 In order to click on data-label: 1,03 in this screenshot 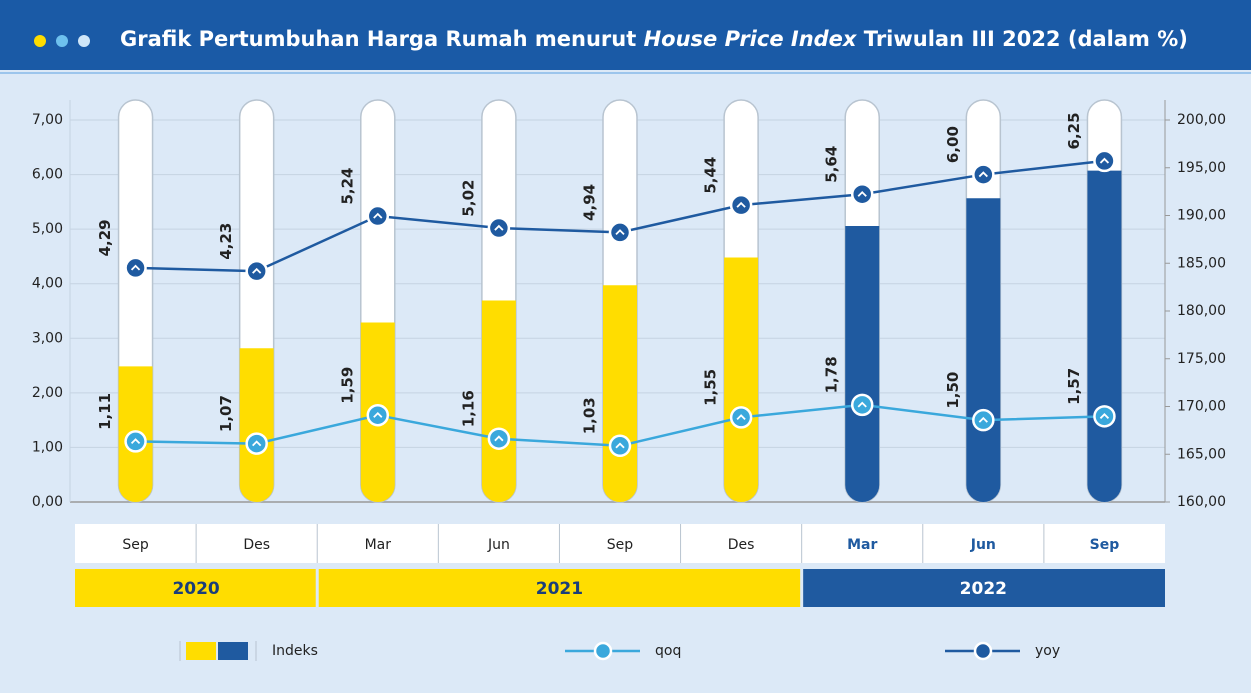, I will do `click(590, 415)`.